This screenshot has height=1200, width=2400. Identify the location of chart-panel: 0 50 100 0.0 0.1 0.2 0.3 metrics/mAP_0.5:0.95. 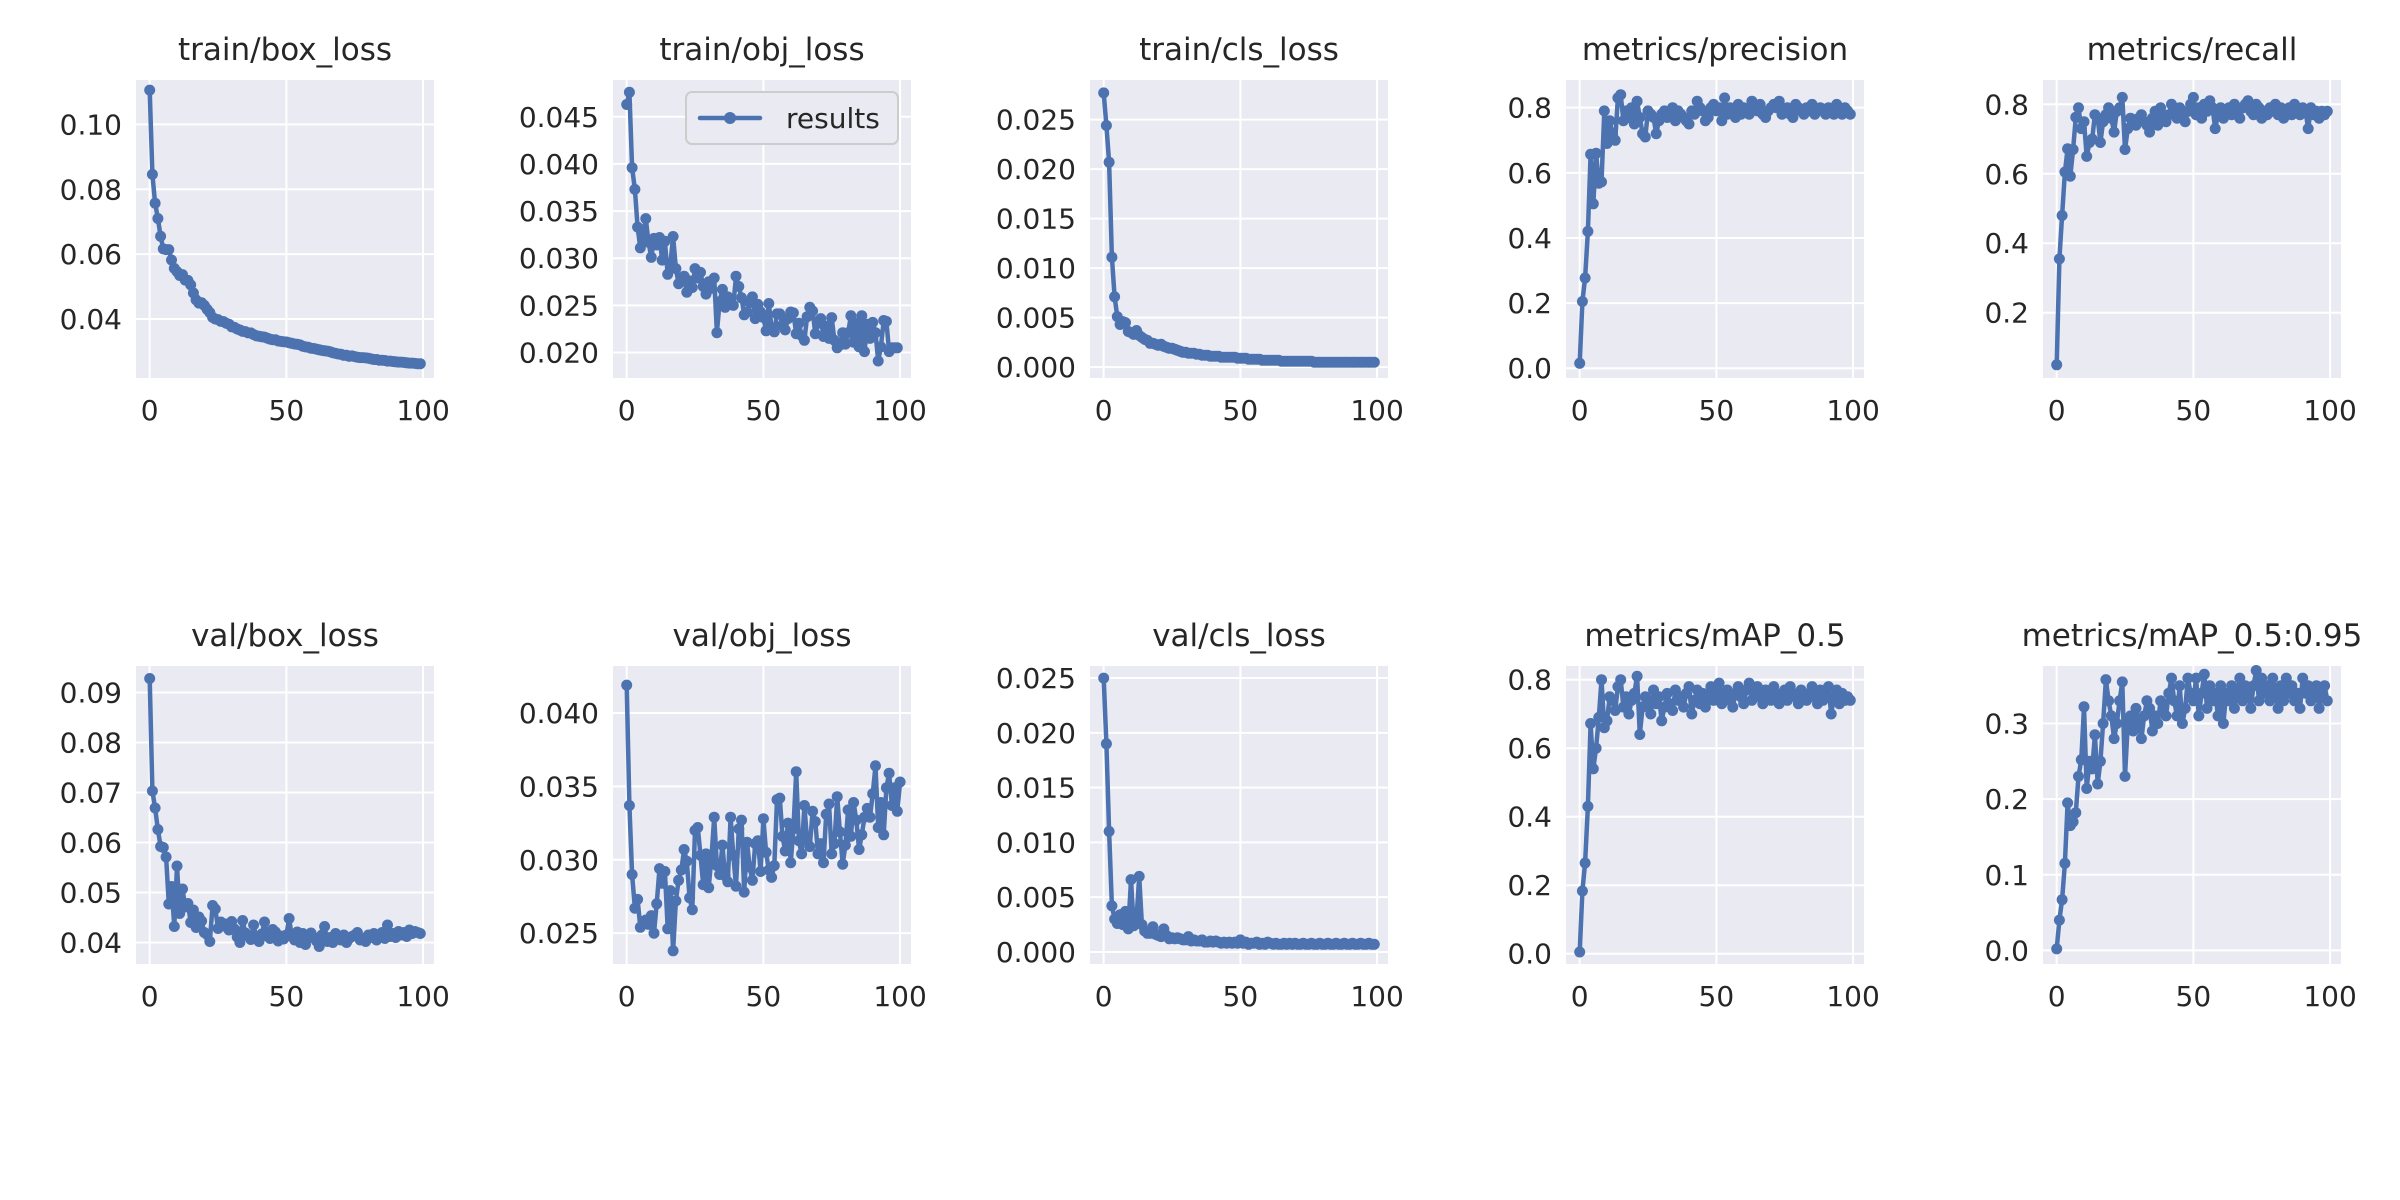
(2173, 815).